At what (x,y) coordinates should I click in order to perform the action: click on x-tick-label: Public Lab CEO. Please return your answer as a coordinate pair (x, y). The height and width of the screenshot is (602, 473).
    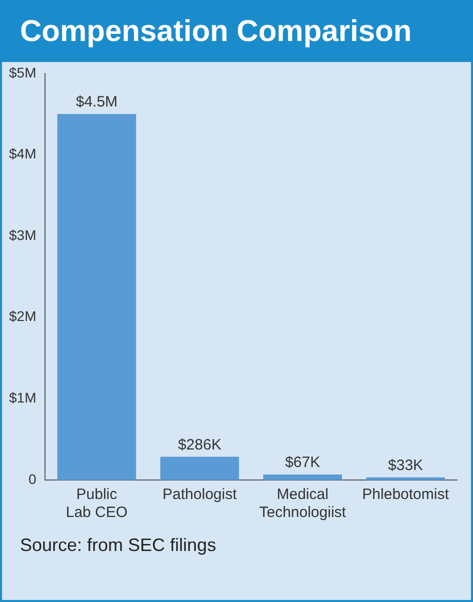
    Looking at the image, I should click on (97, 504).